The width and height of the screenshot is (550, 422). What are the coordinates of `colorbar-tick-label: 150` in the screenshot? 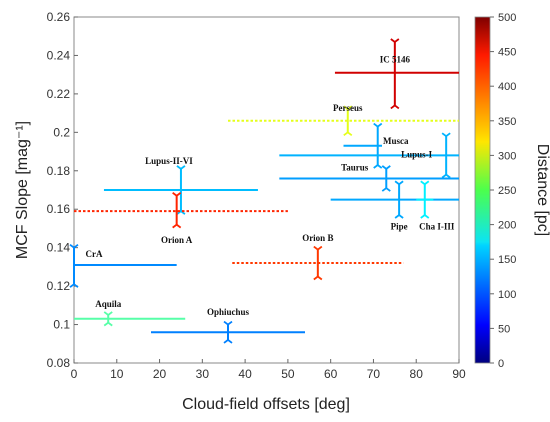 It's located at (507, 260).